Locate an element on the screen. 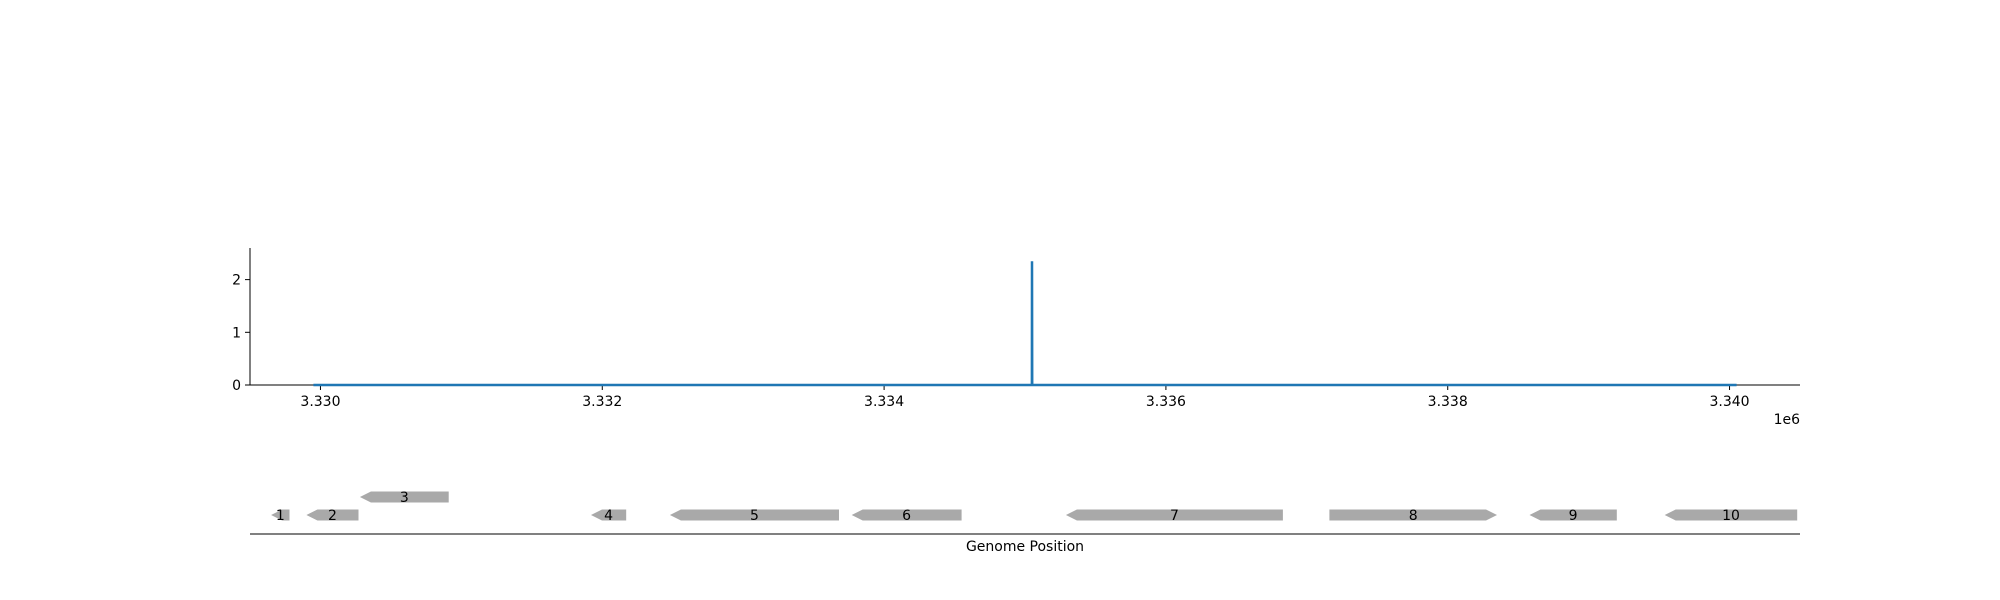  x-tick-label: 3.332 is located at coordinates (602, 402).